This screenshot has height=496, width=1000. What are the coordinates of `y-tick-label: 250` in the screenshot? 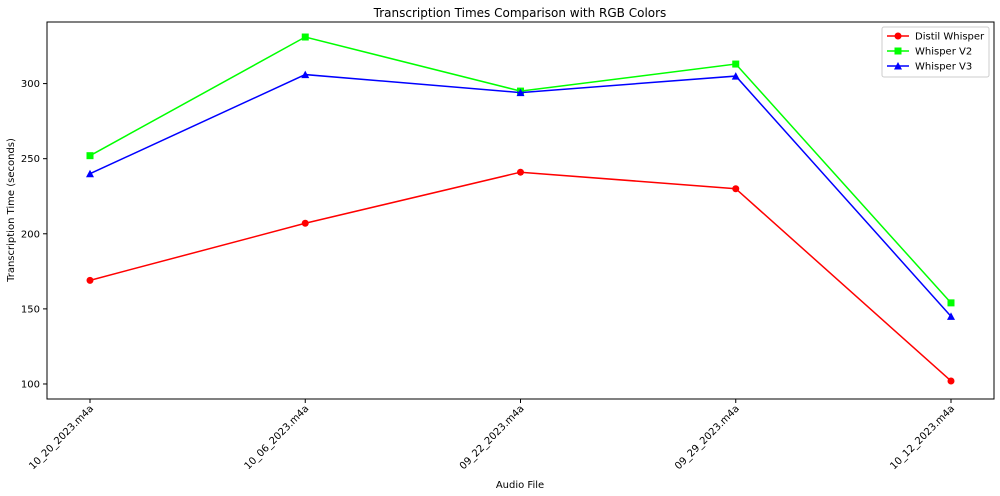 It's located at (30, 159).